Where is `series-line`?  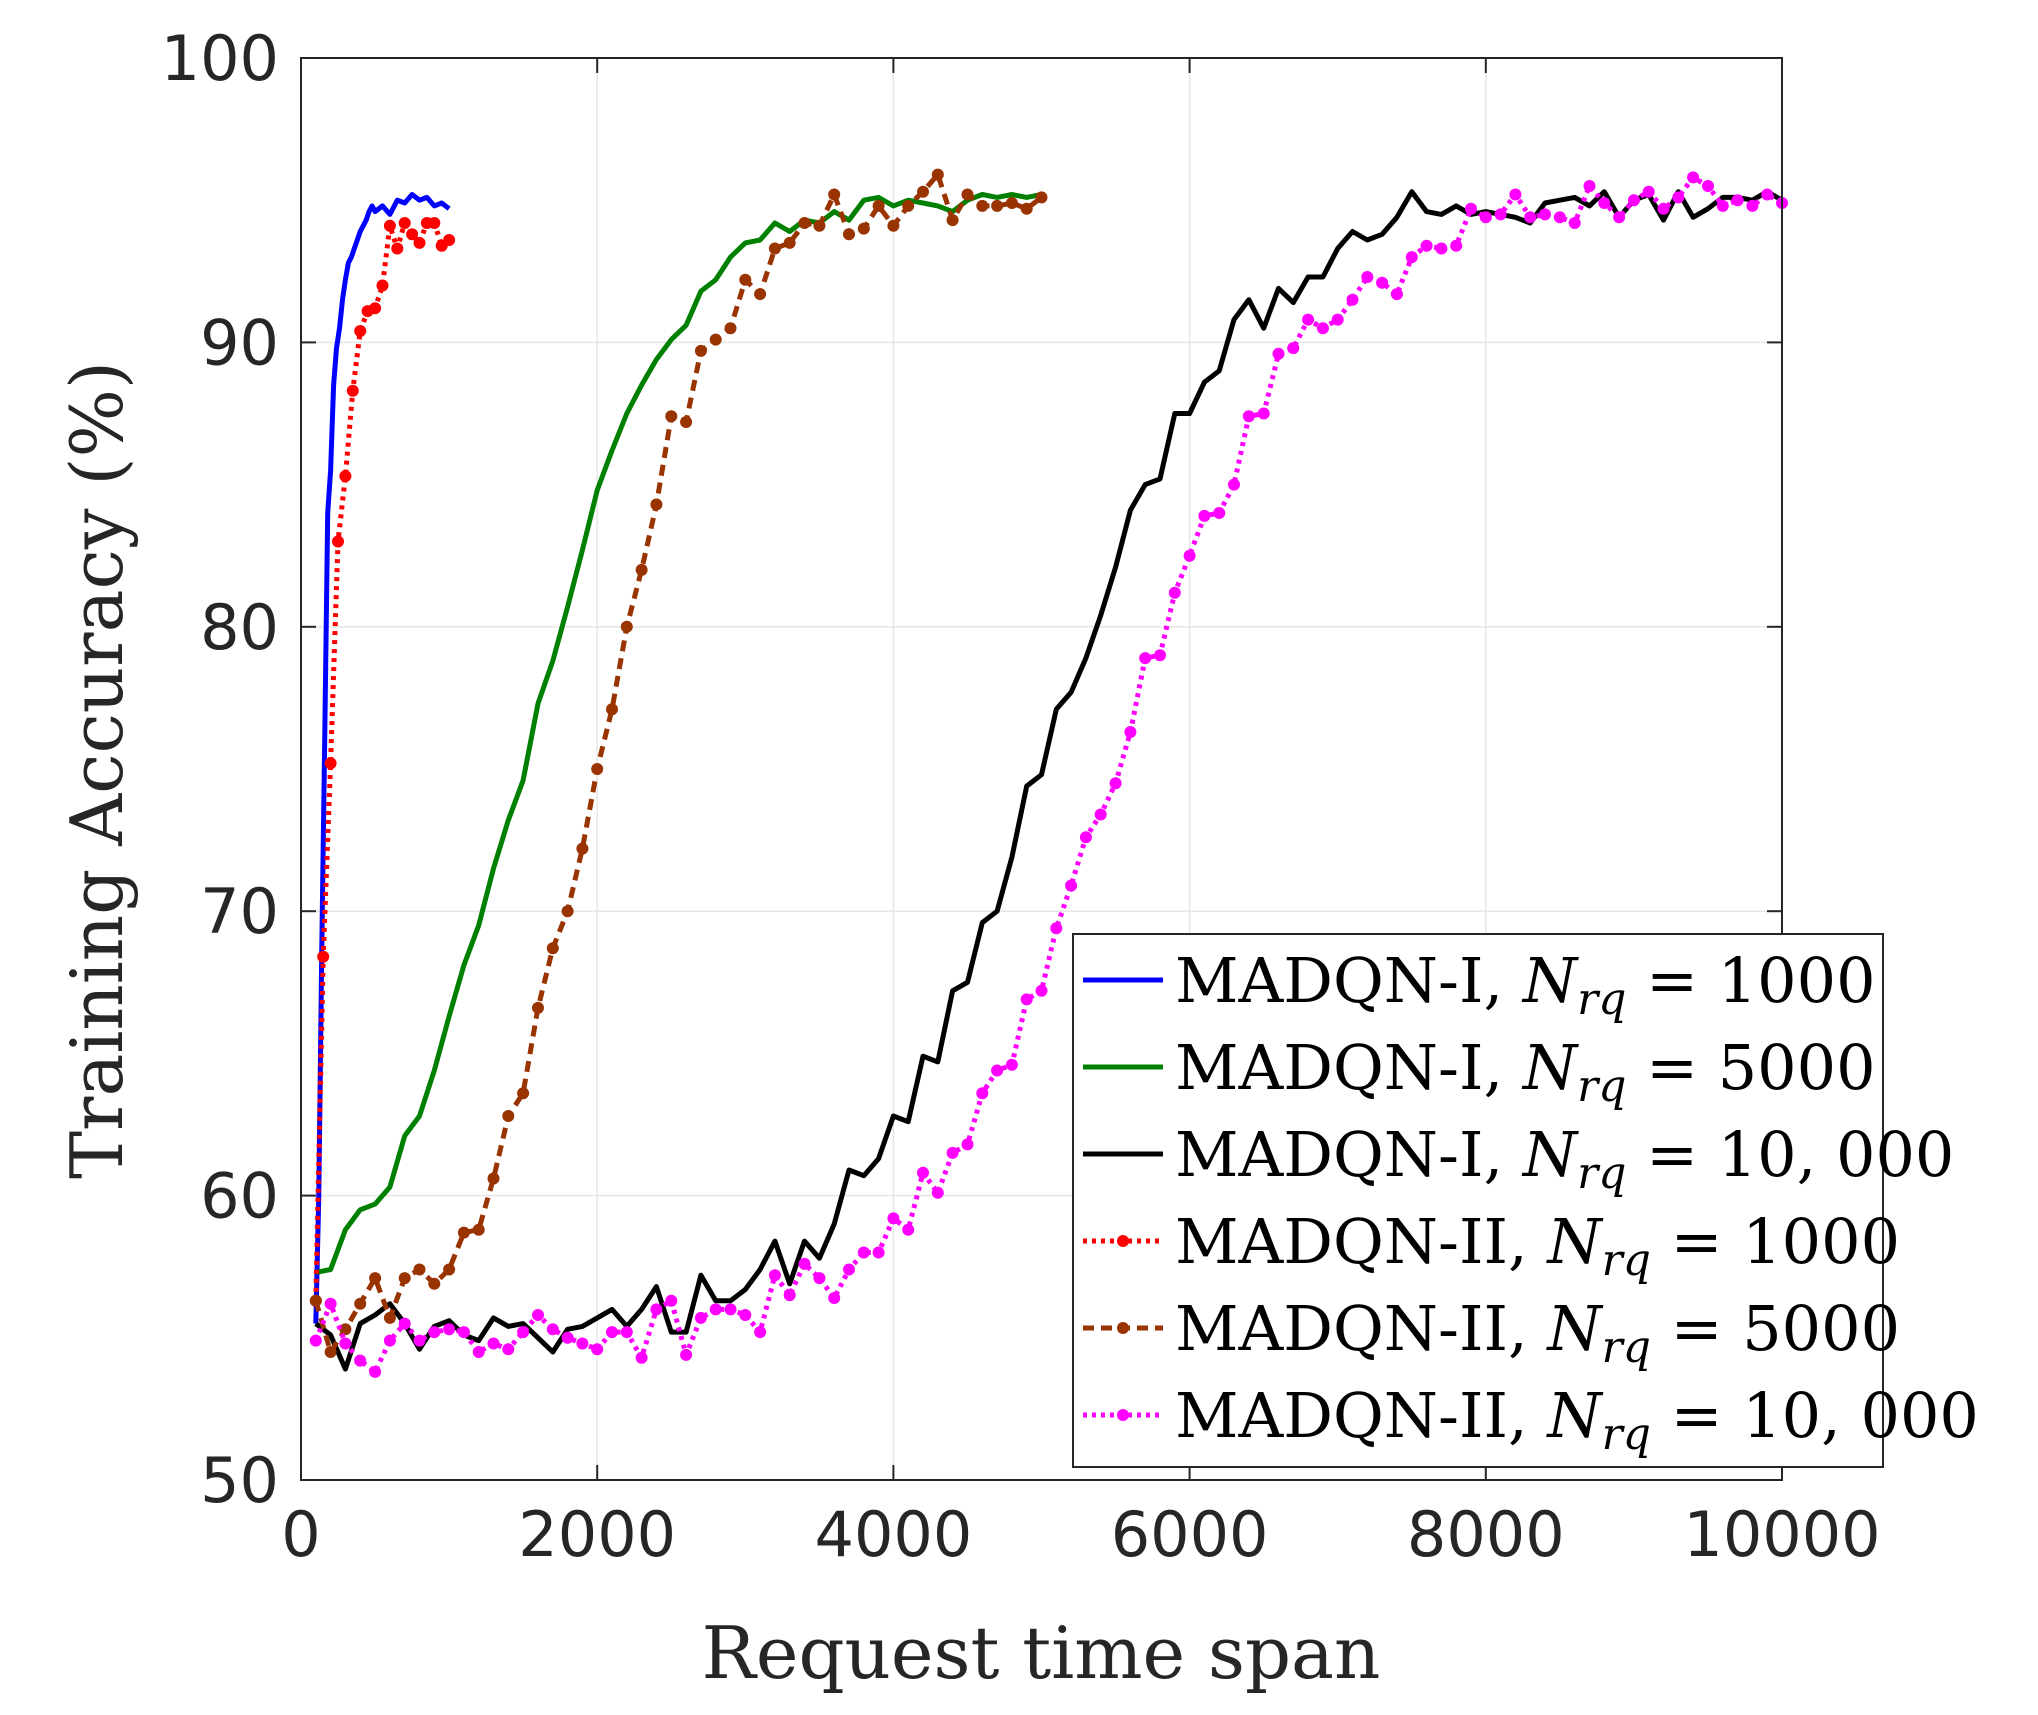 series-line is located at coordinates (382, 758).